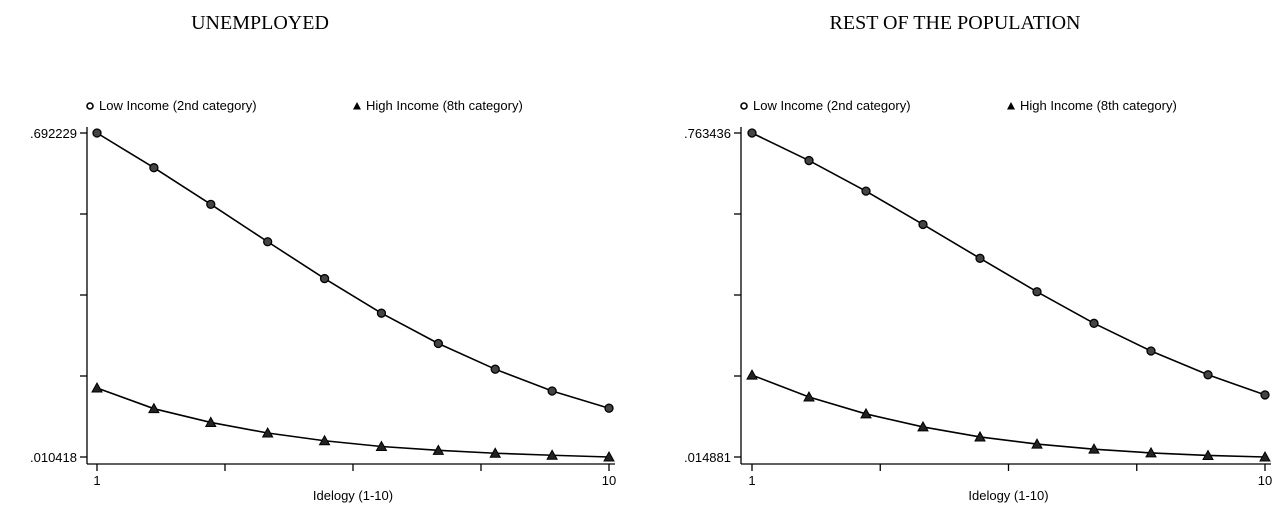  Describe the element at coordinates (707, 457) in the screenshot. I see `y-tick-label: .014881` at that location.